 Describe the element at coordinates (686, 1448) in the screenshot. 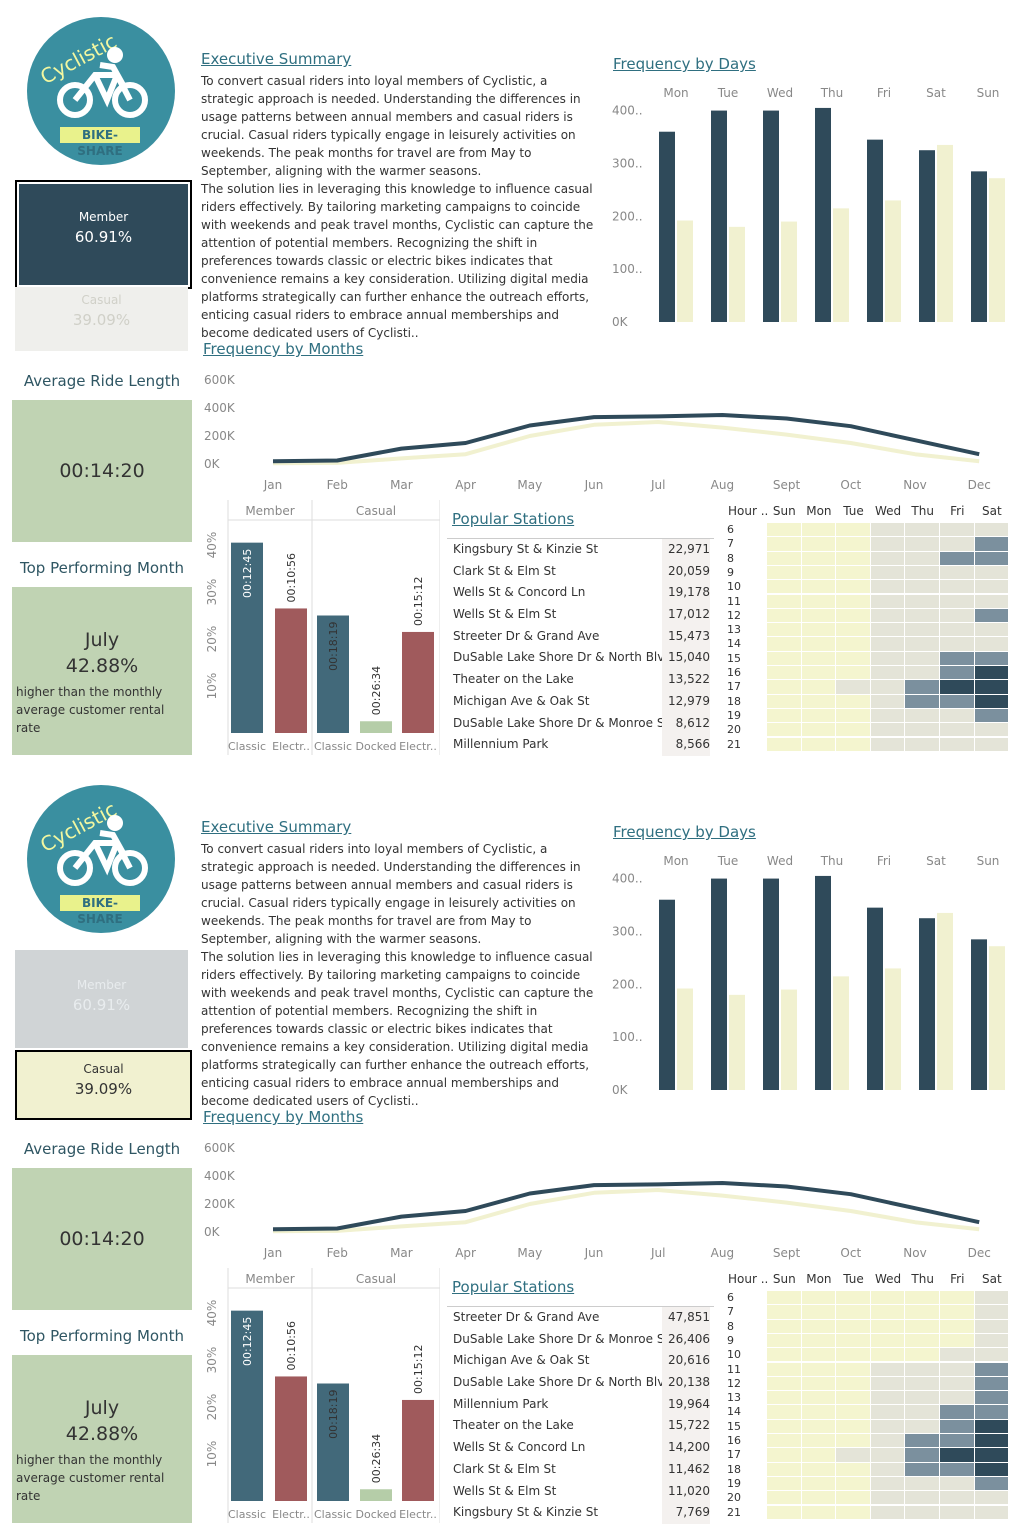

I see `station-count: 14,200` at that location.